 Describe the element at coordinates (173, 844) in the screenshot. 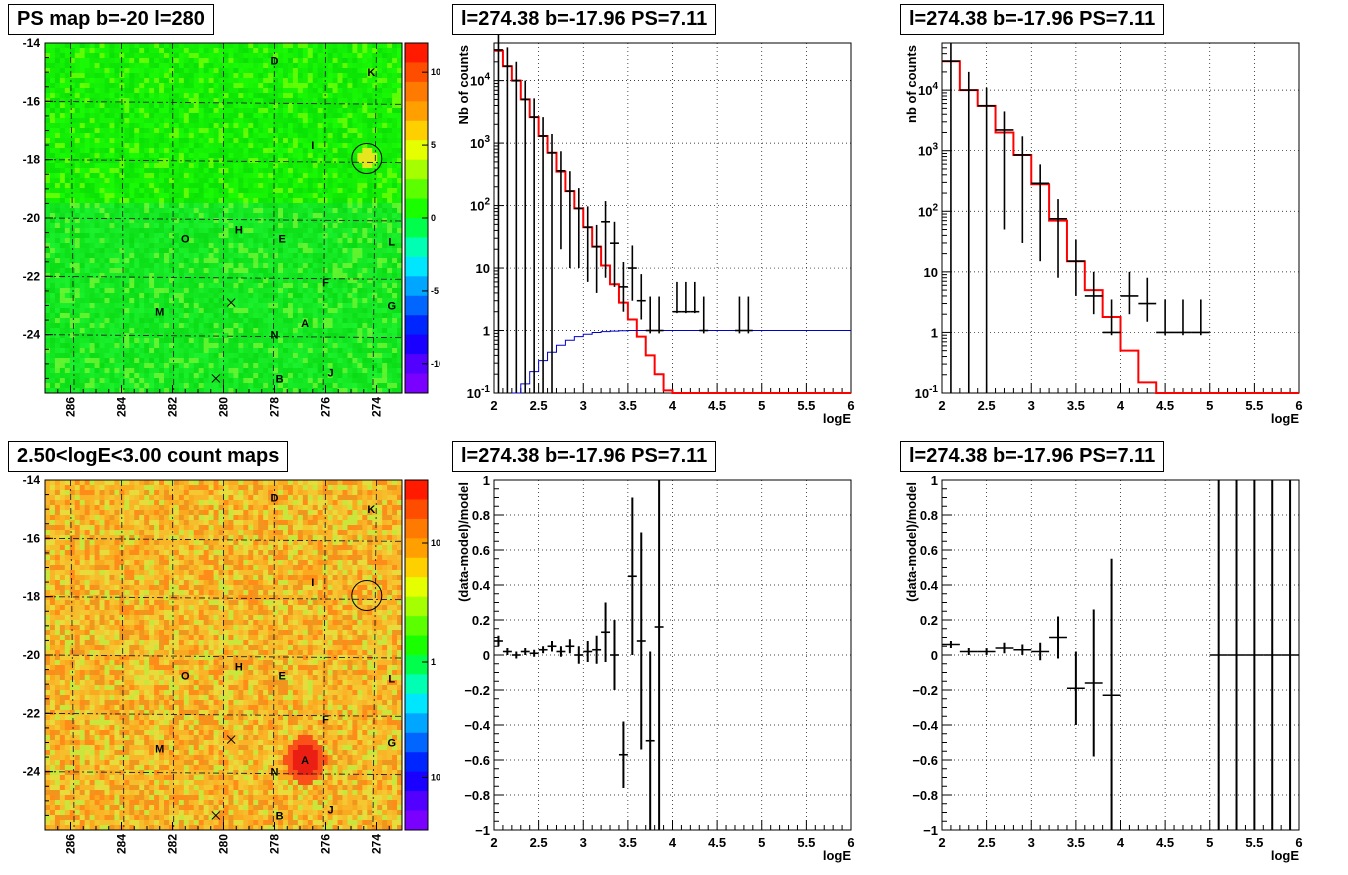

I see `map-x-tick-label: 282` at that location.